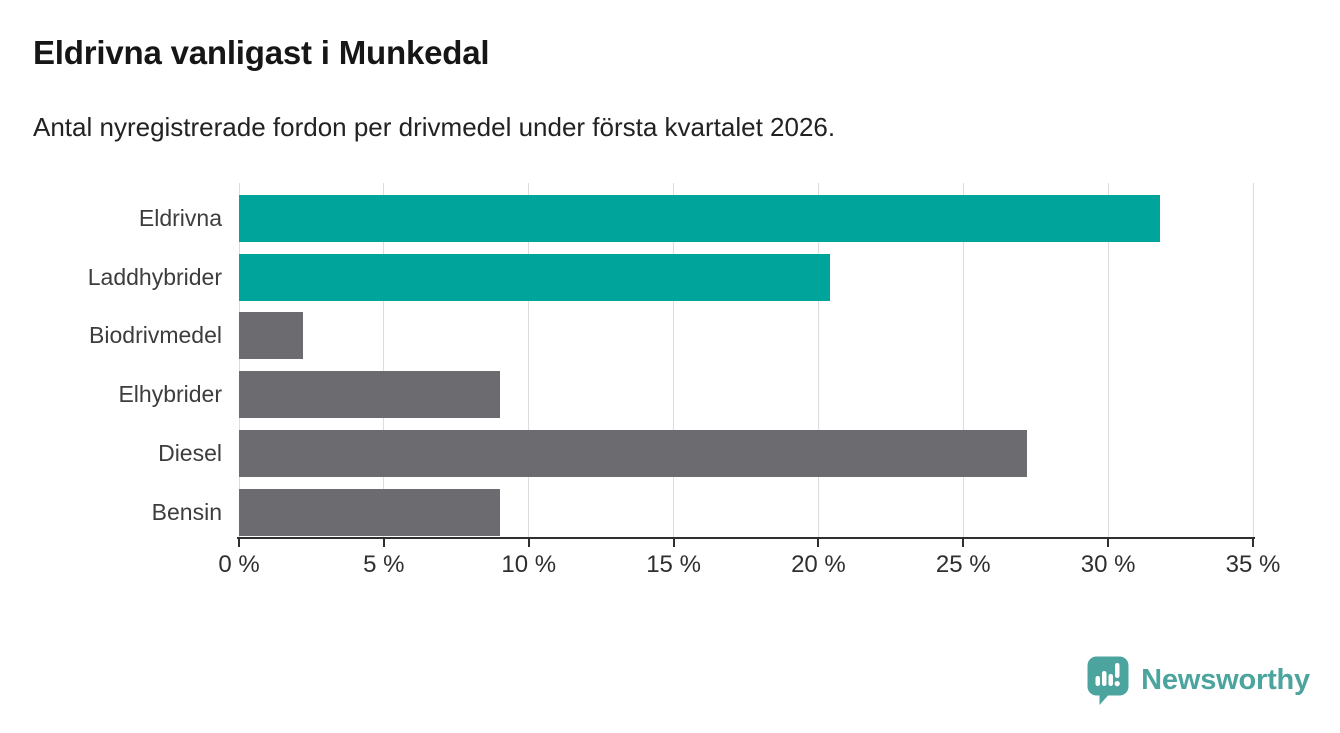 The height and width of the screenshot is (733, 1340). What do you see at coordinates (535, 277) in the screenshot?
I see `bar-laddhybrider` at bounding box center [535, 277].